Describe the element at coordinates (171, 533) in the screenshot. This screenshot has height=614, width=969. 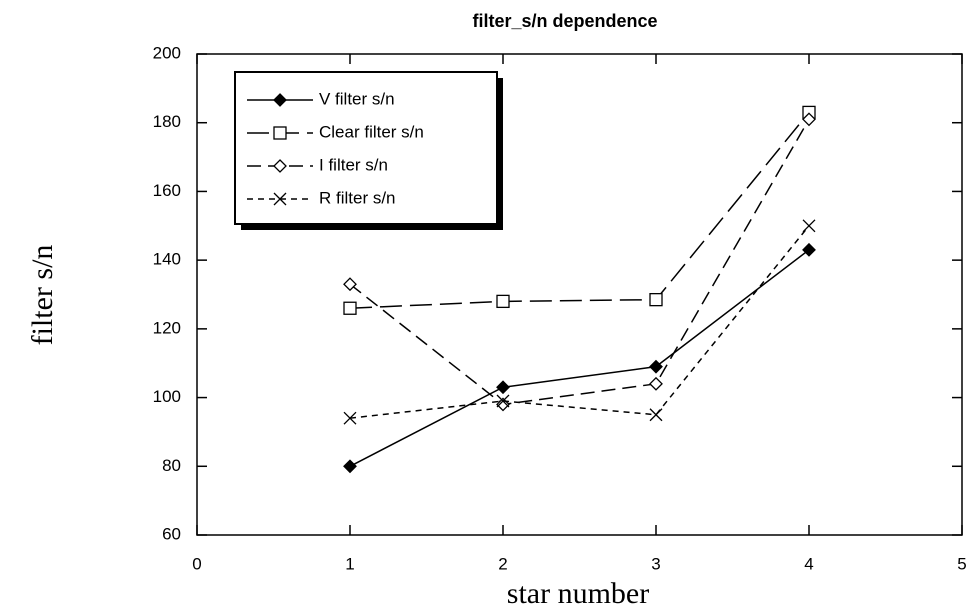
I see `y-tick-label: 60` at that location.